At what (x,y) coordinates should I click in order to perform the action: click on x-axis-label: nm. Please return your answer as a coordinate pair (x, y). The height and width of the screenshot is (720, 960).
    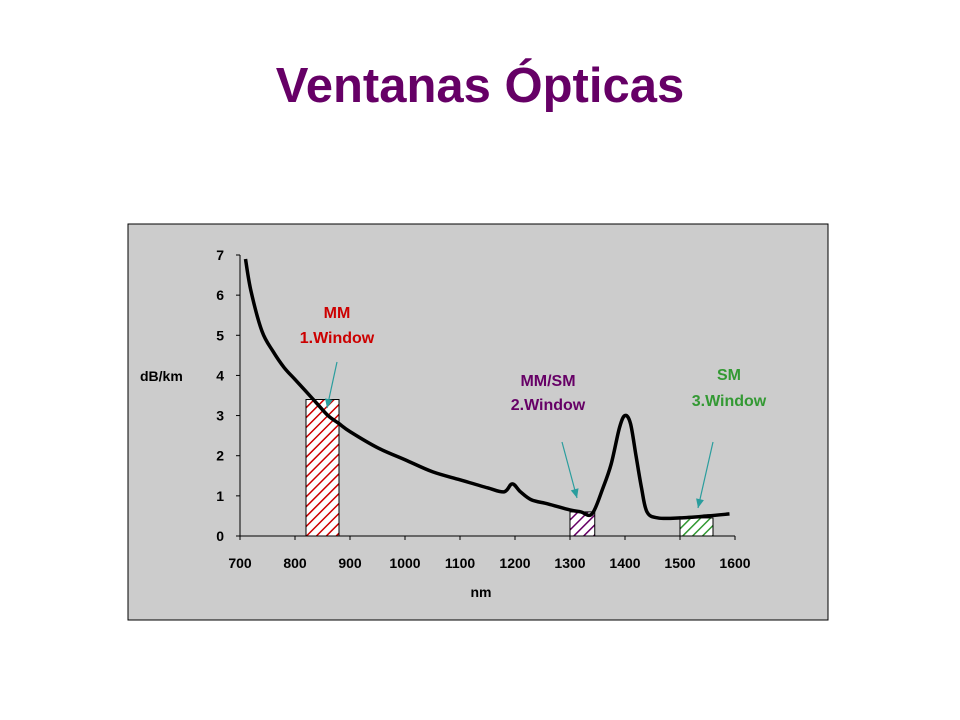
    Looking at the image, I should click on (481, 592).